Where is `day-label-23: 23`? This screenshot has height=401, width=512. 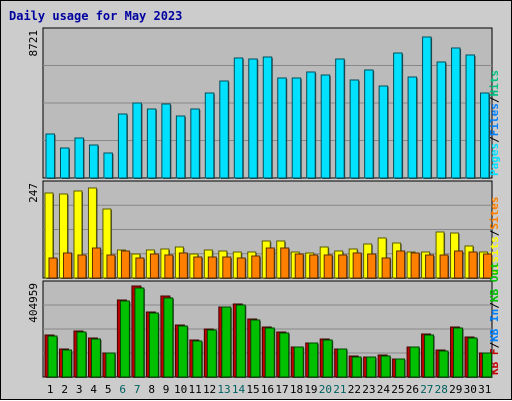 day-label-23: 23 is located at coordinates (368, 389).